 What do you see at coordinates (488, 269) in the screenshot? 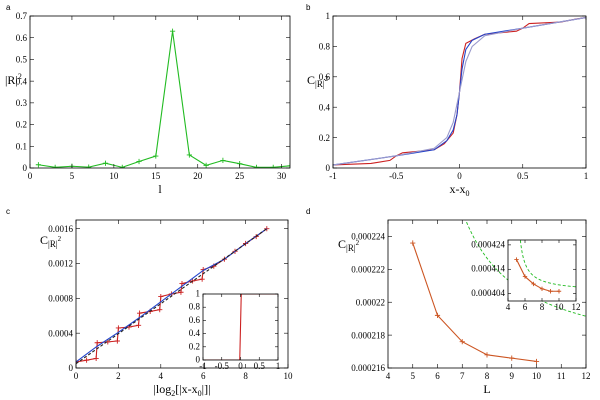
I see `y-tick-label: 0.000414` at bounding box center [488, 269].